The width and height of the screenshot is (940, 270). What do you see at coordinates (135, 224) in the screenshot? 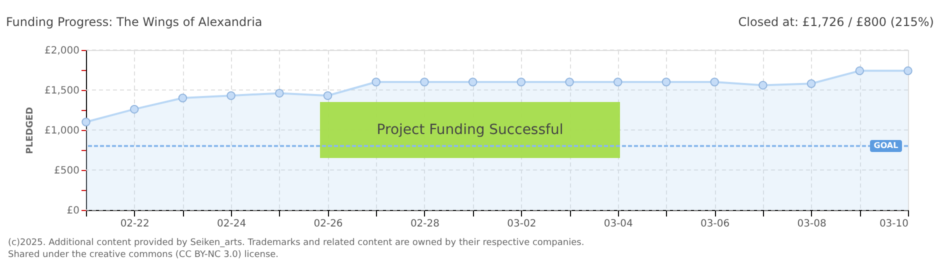
I see `x-tick-label: 02-22` at bounding box center [135, 224].